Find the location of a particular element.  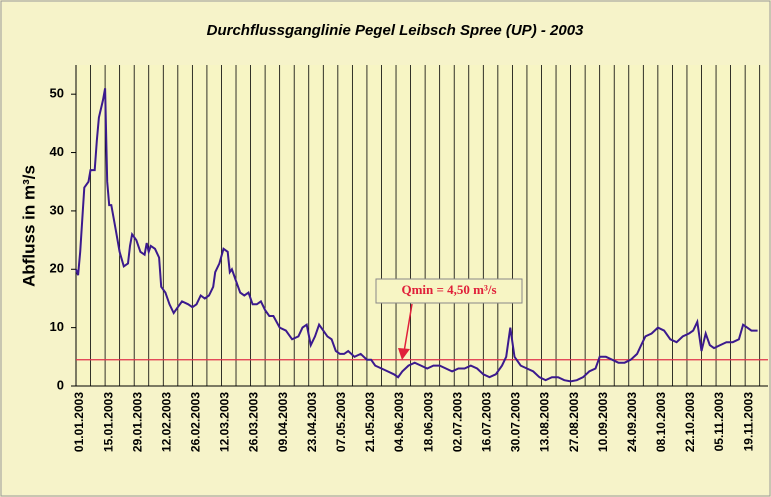

x-tick-label: 10.09.2003 is located at coordinates (603, 422).